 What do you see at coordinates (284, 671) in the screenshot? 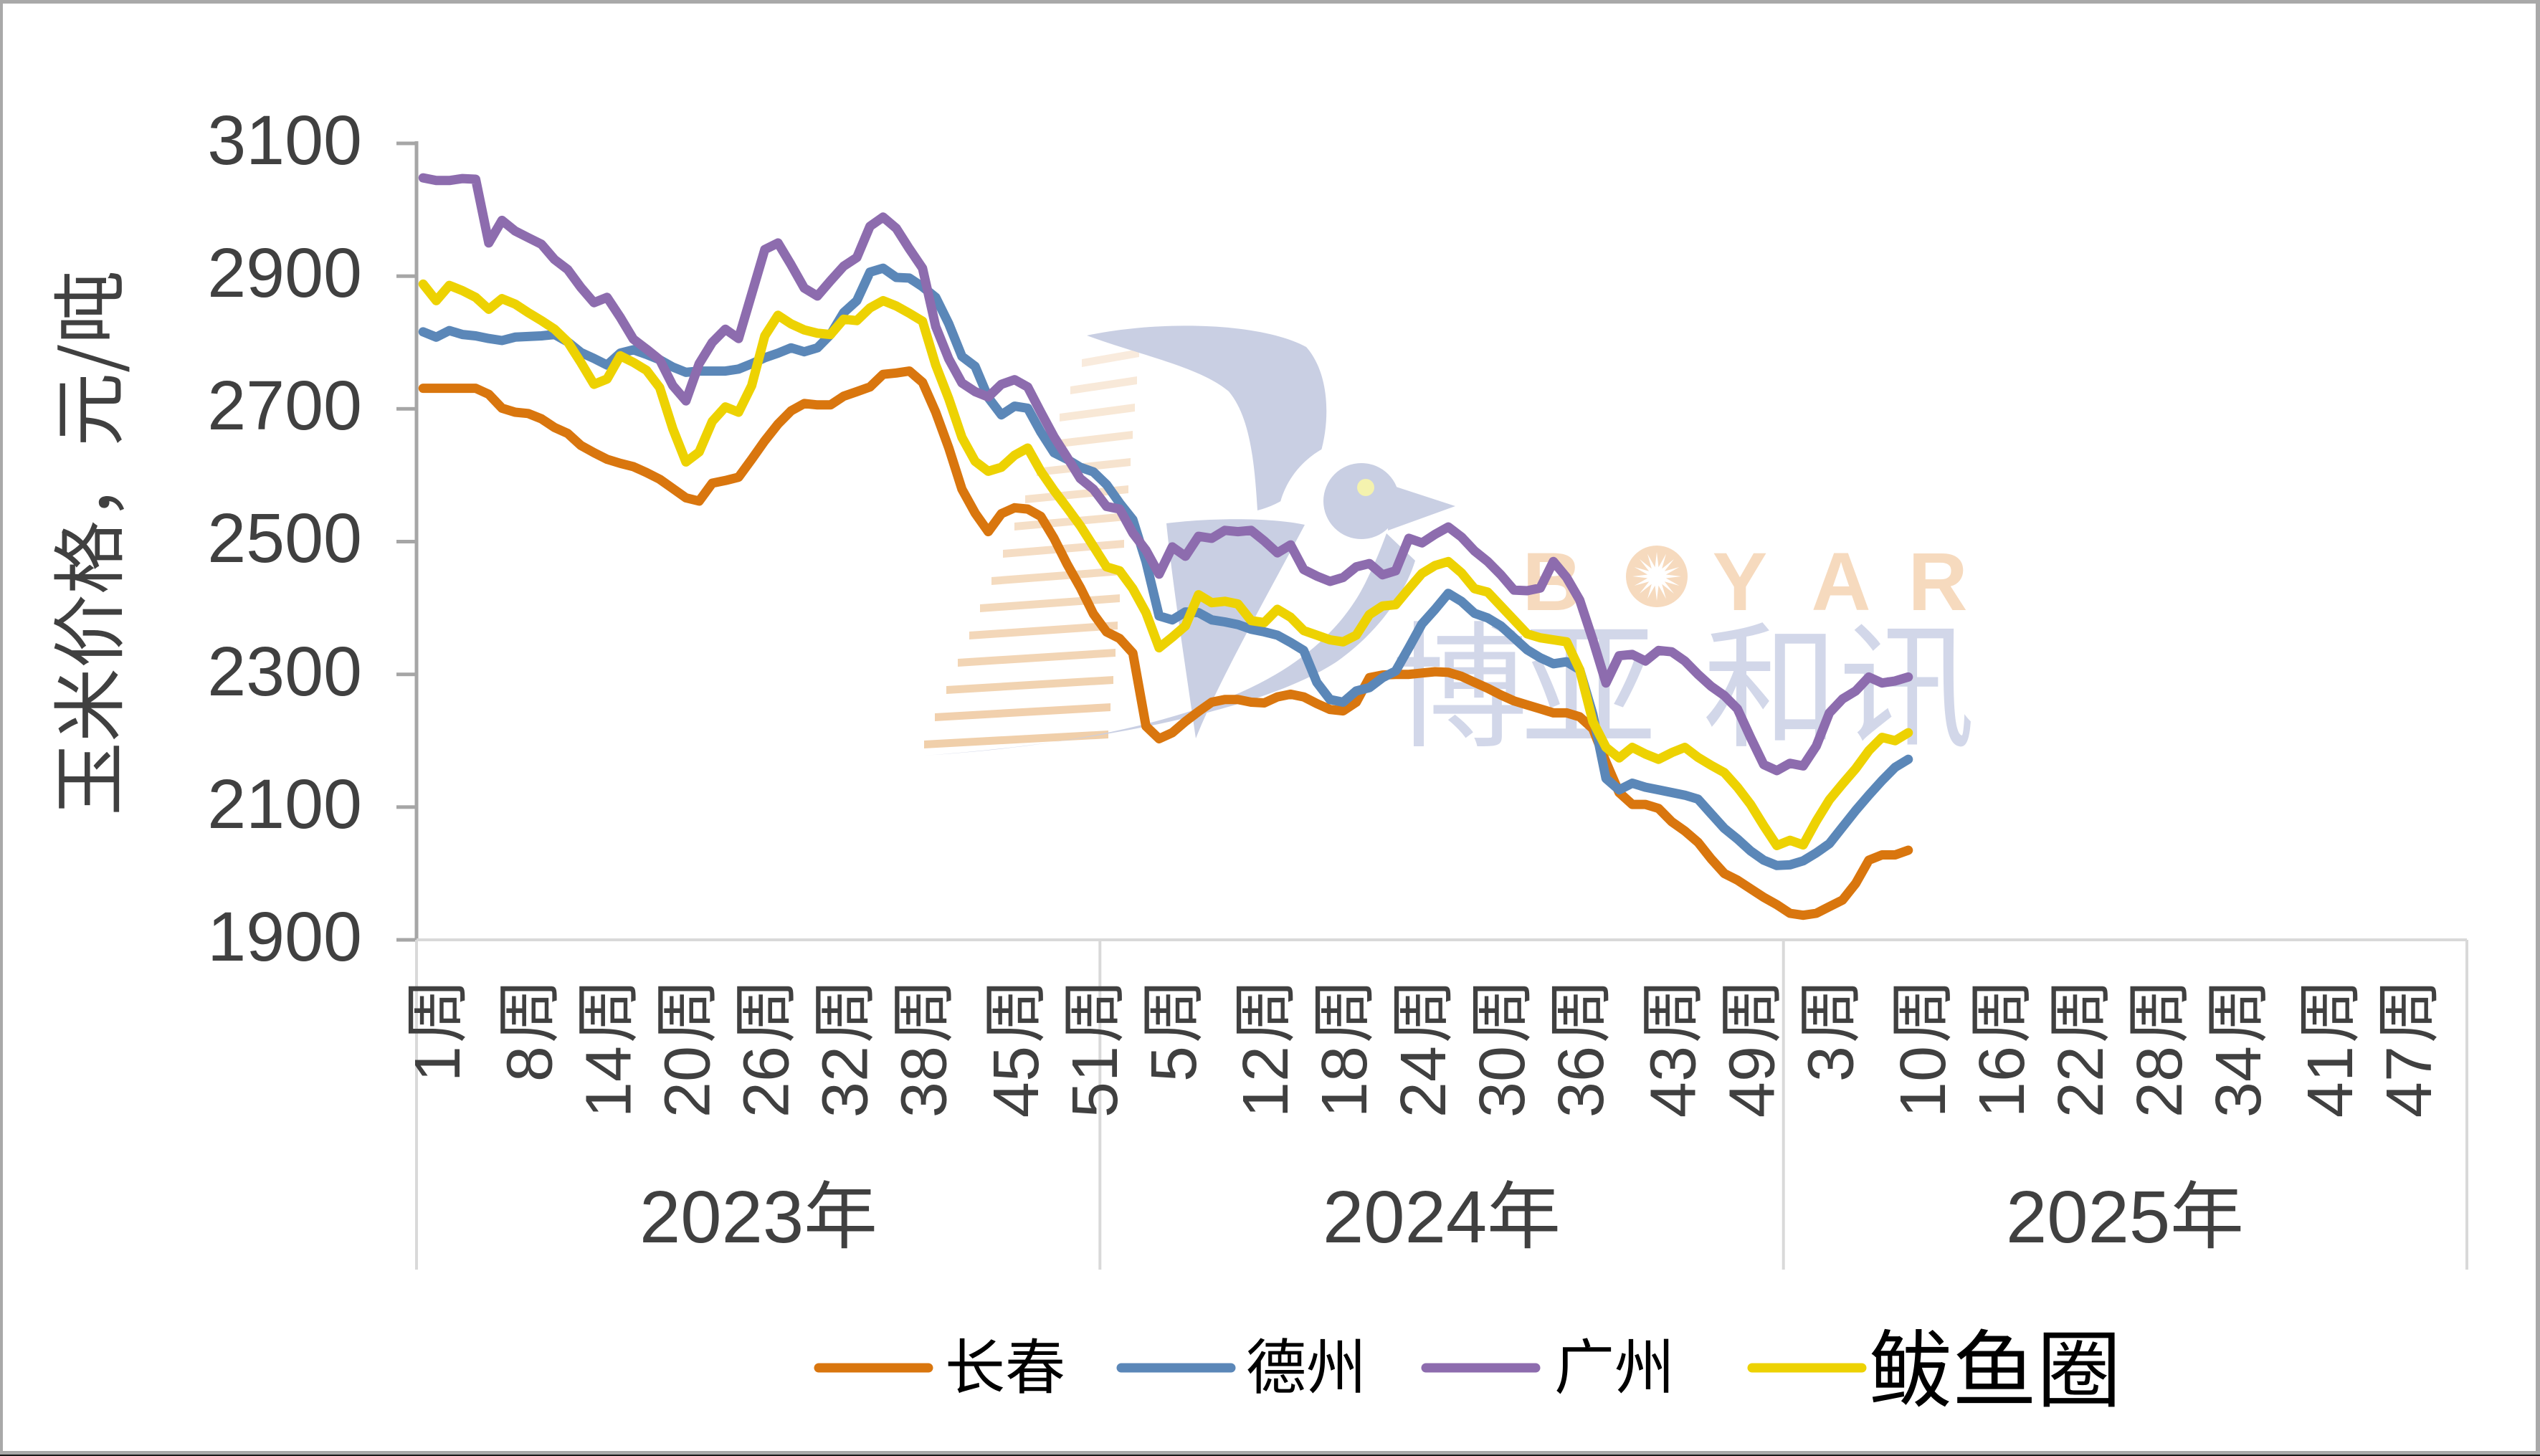
I see `svg-text: 2300` at bounding box center [284, 671].